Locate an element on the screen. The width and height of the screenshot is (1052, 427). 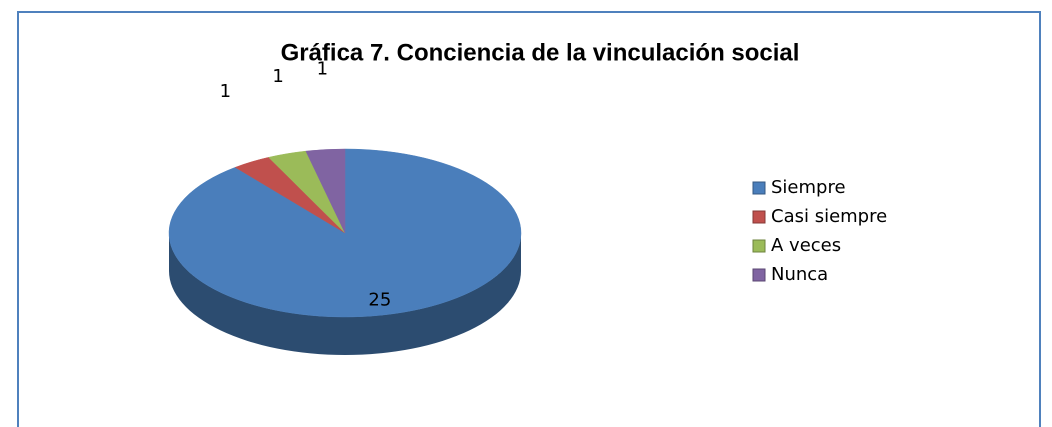
legend-label: Siempre is located at coordinates (808, 187).